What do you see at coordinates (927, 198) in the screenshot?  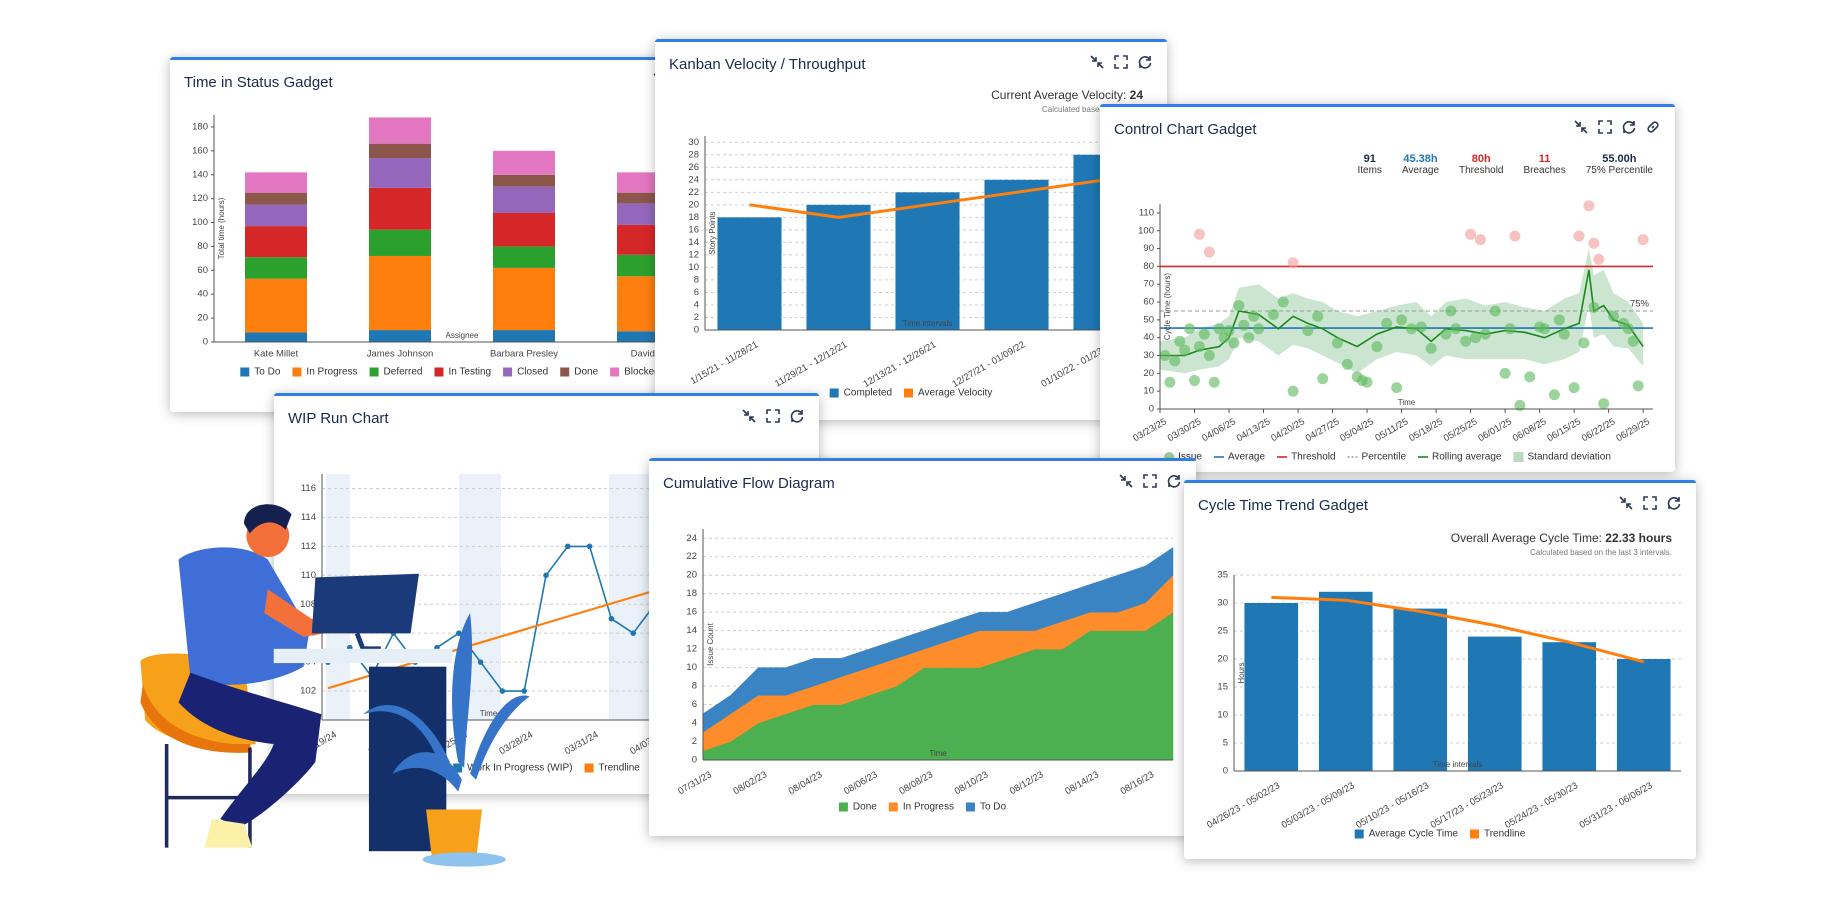 I see `trend-line` at bounding box center [927, 198].